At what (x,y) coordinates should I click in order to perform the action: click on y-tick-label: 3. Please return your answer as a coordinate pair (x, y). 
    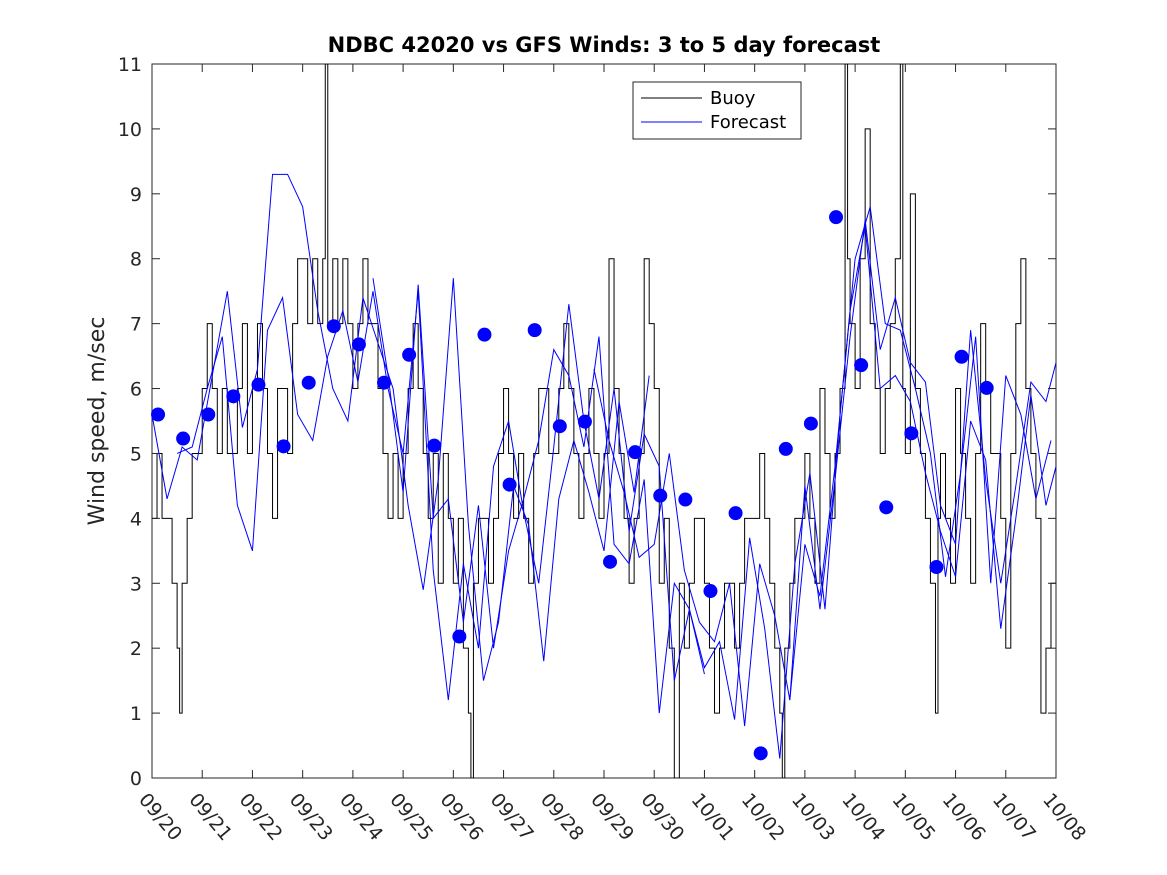
    Looking at the image, I should click on (136, 584).